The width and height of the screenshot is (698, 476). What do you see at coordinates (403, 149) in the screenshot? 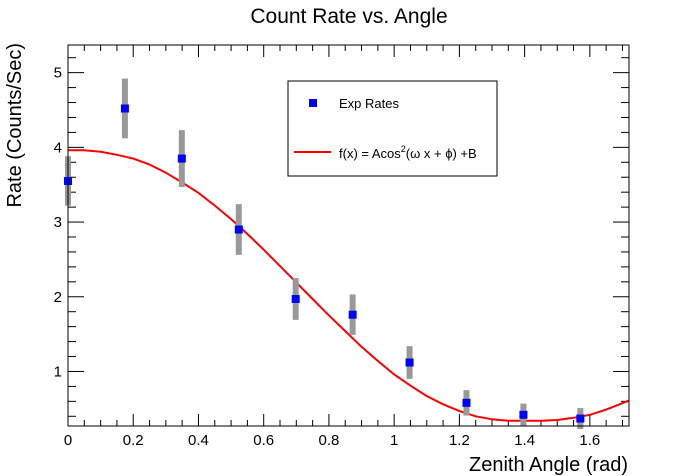
I see `legend-label-fit-sup: 2` at bounding box center [403, 149].